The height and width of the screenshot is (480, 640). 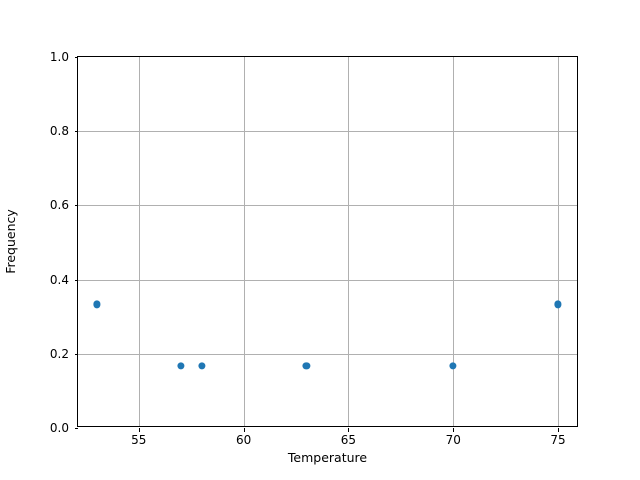 I want to click on x-tick-label: 70, so click(x=453, y=440).